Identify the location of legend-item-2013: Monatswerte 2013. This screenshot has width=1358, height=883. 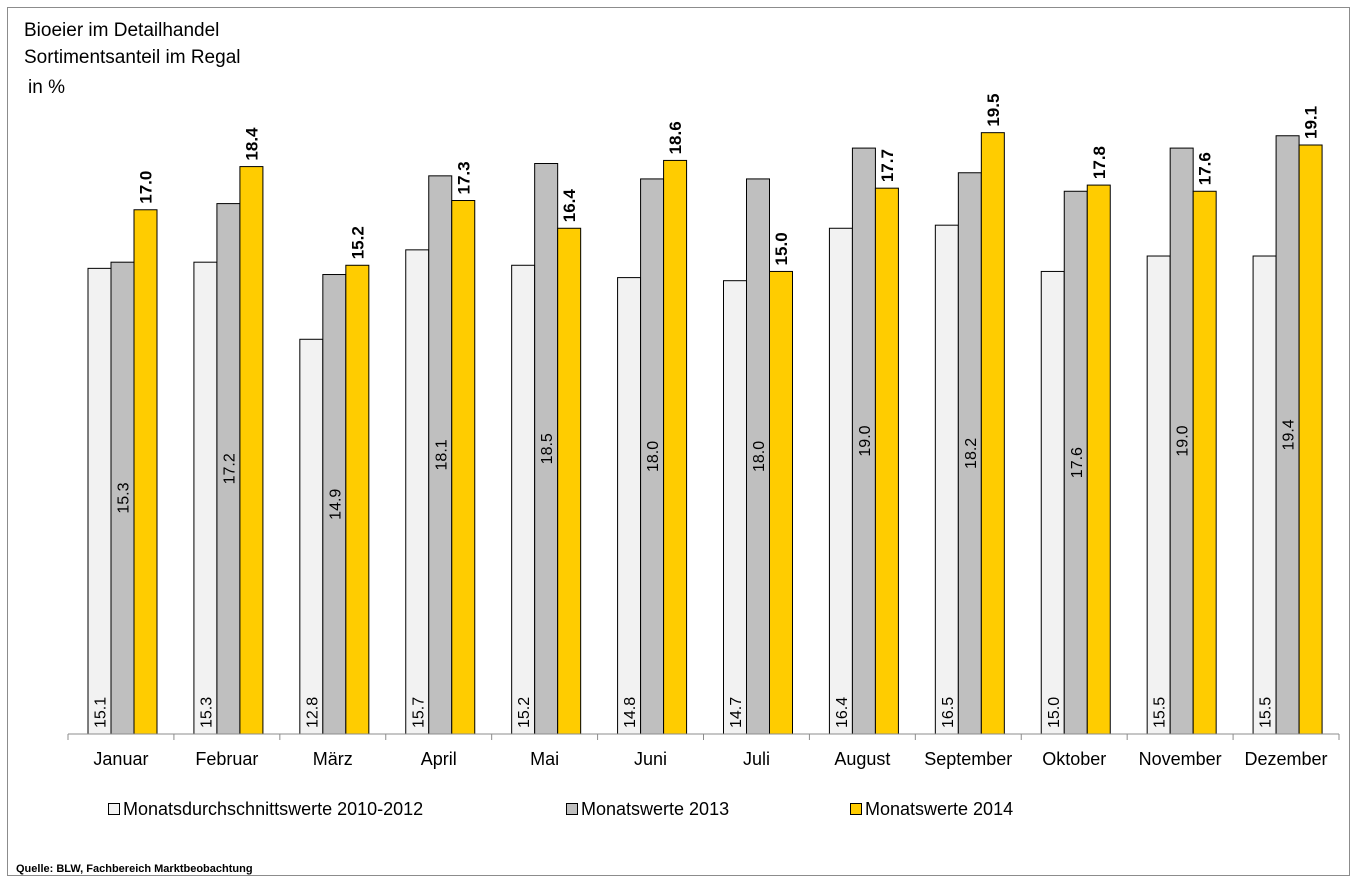
(647, 809).